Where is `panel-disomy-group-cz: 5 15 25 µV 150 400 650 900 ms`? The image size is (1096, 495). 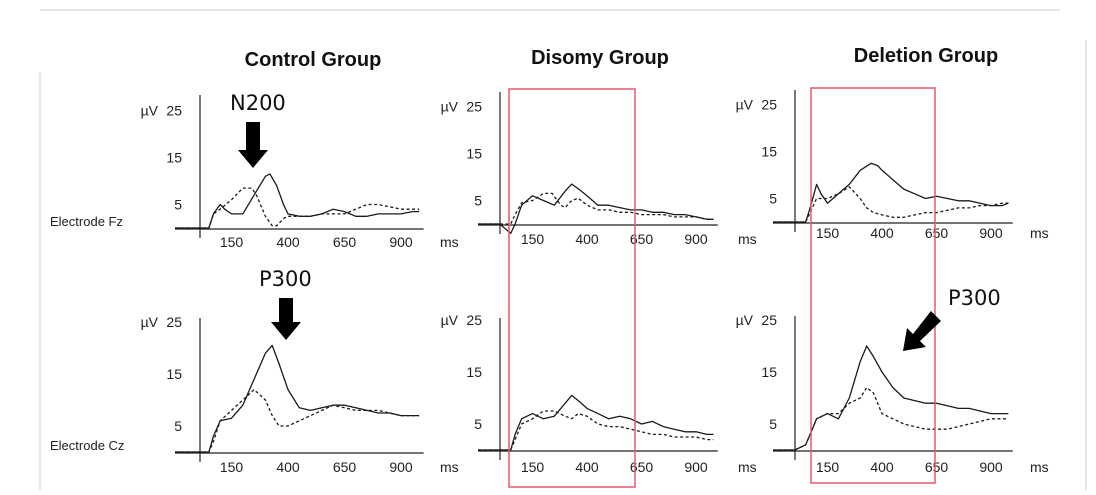 panel-disomy-group-cz: 5 15 25 µV 150 400 650 900 ms is located at coordinates (599, 393).